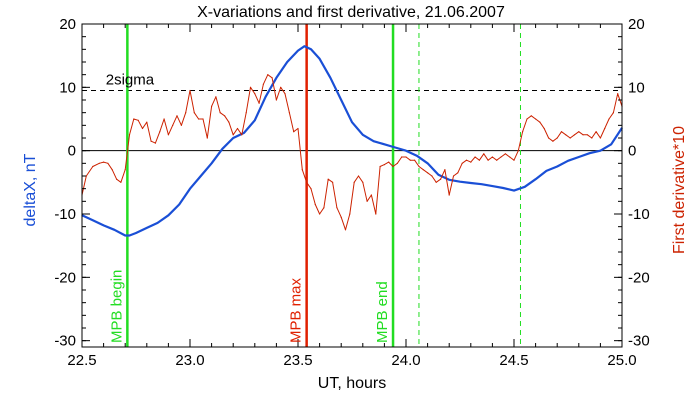 This screenshot has height=400, width=700. What do you see at coordinates (636, 24) in the screenshot?
I see `y-tick-label-right: 20` at bounding box center [636, 24].